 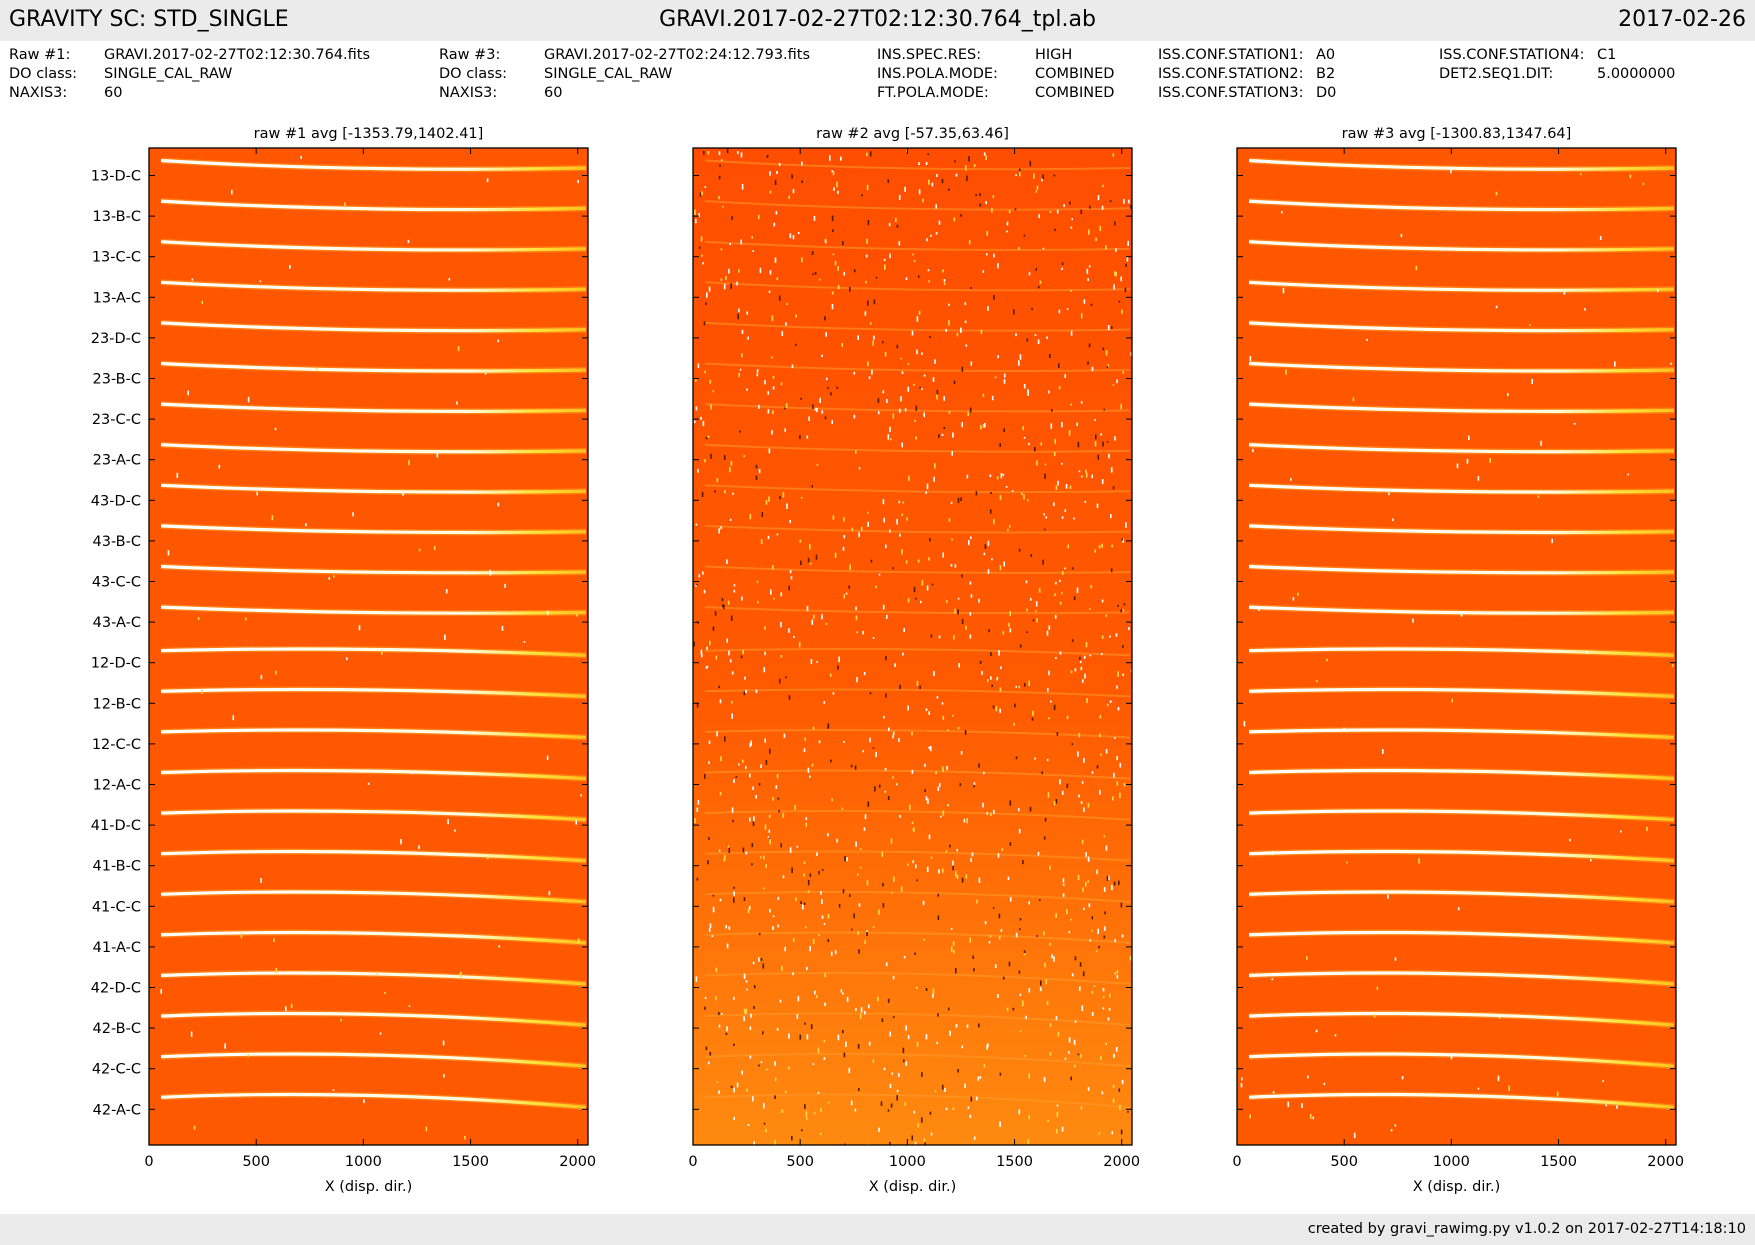 What do you see at coordinates (1665, 1162) in the screenshot?
I see `x-tick-label: 2000` at bounding box center [1665, 1162].